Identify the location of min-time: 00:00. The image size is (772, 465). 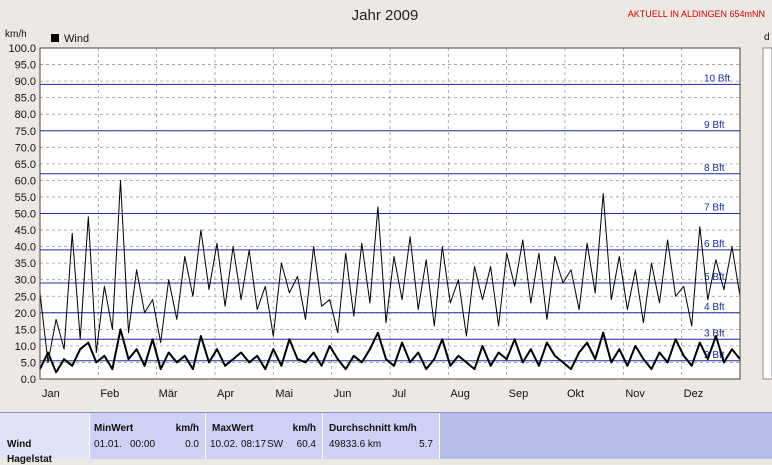
(143, 444).